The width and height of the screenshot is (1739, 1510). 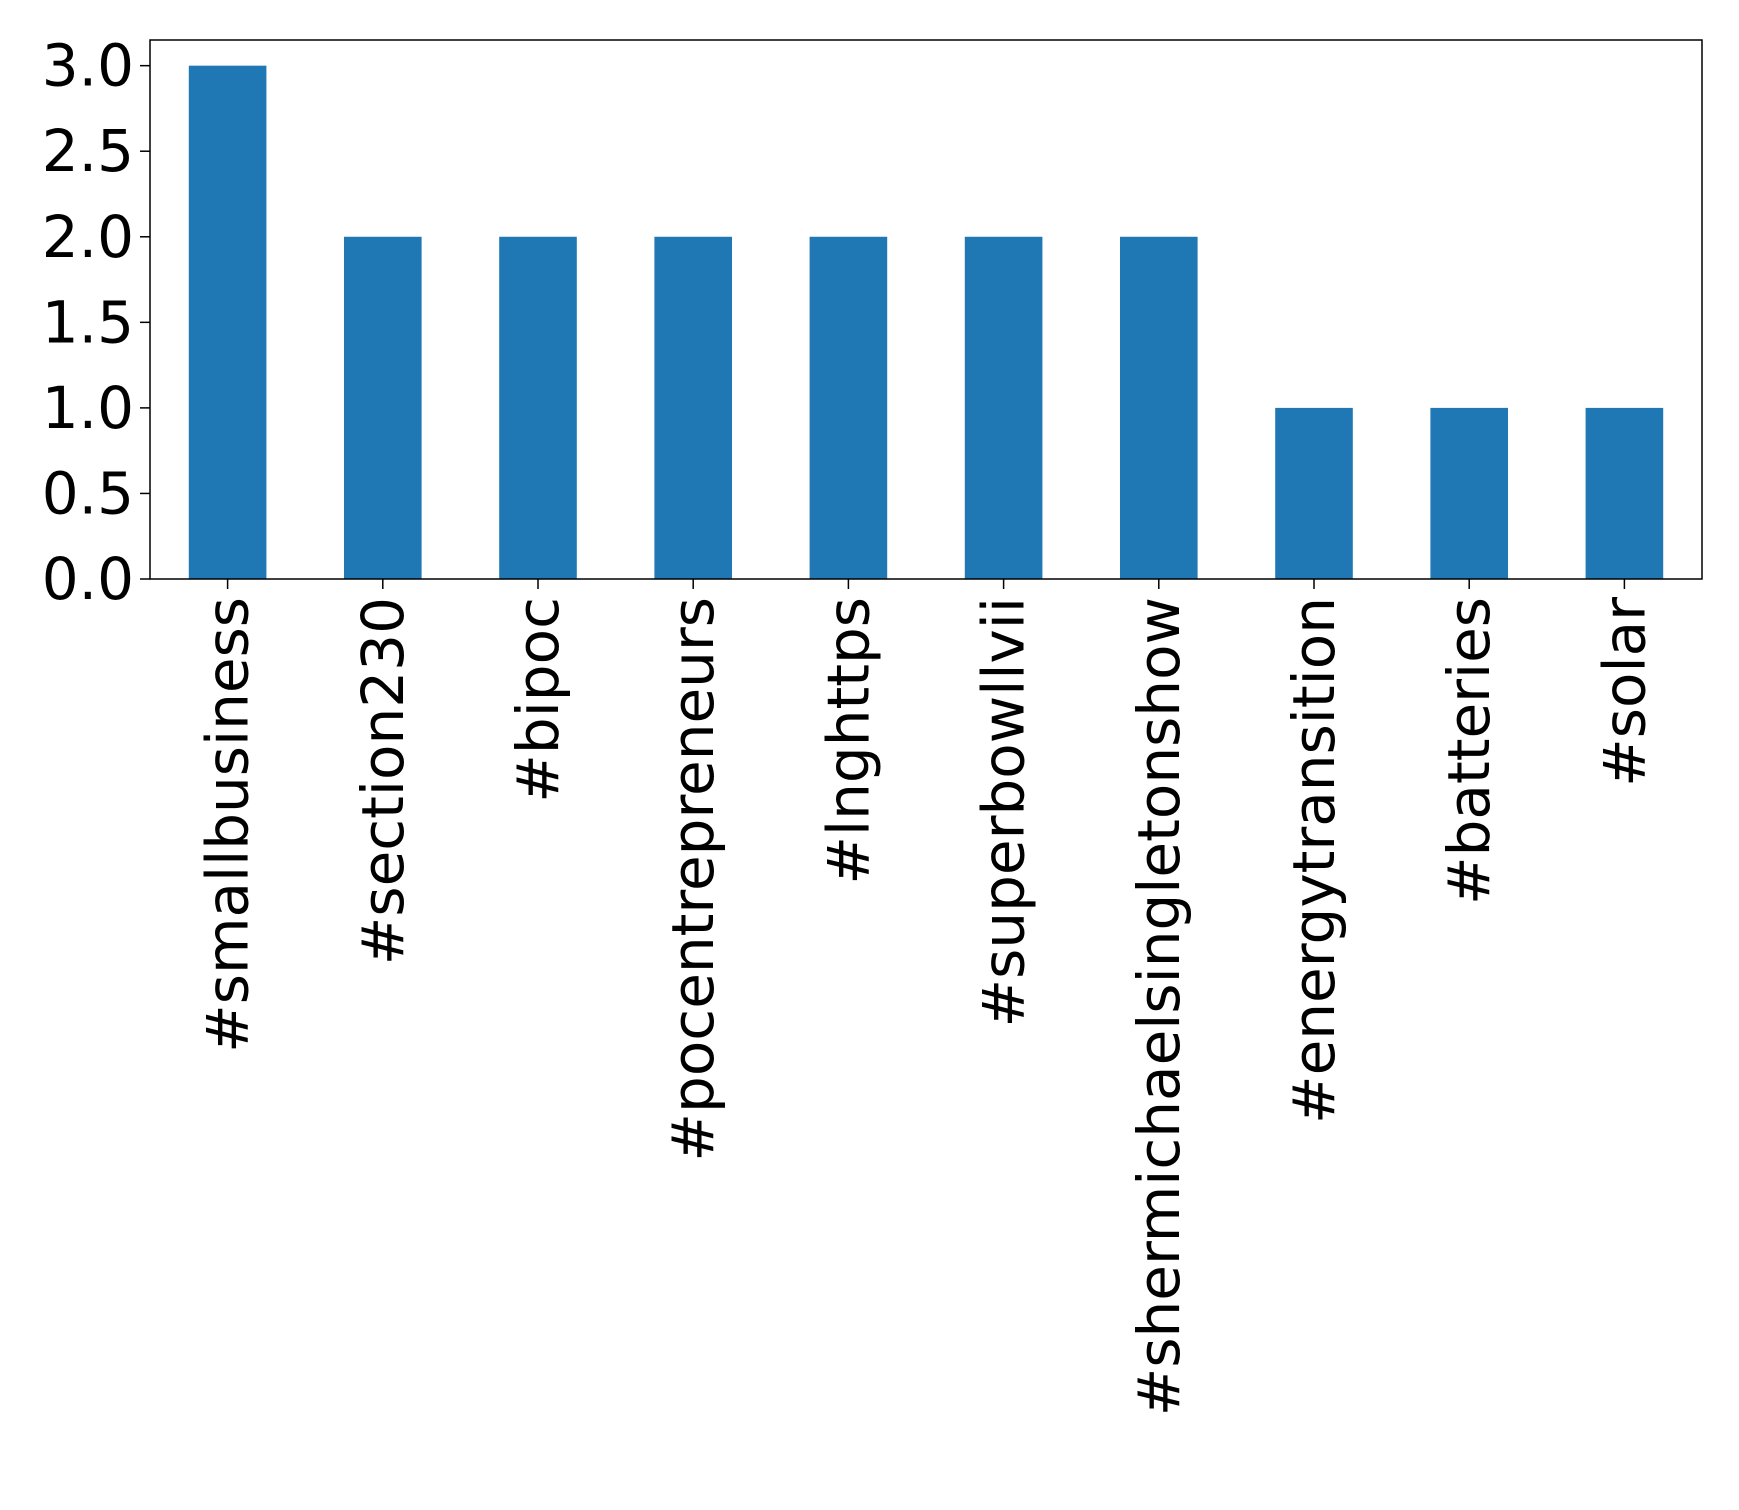 I want to click on y-tick-label: 0.5, so click(x=88, y=493).